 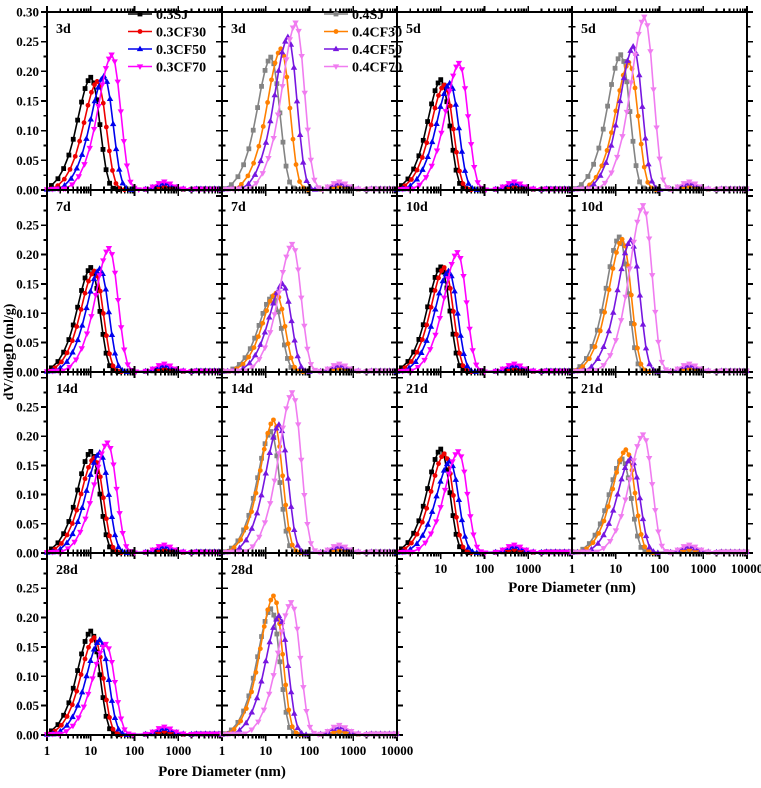 I want to click on panel-21d-col3: 1 10 100 1000 10000 21d, so click(x=663, y=471).